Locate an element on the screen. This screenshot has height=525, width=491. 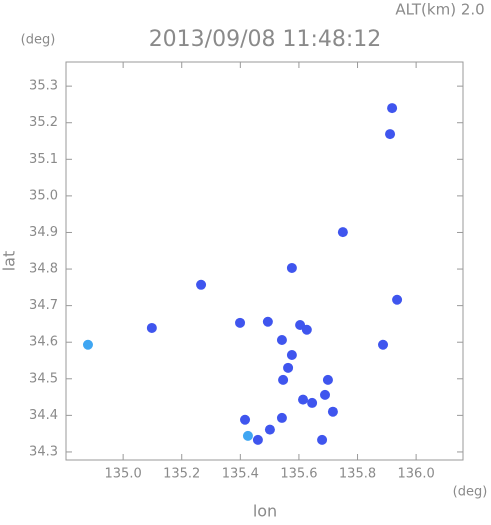
altitude-label: ALT(km) 2.0 is located at coordinates (439, 10).